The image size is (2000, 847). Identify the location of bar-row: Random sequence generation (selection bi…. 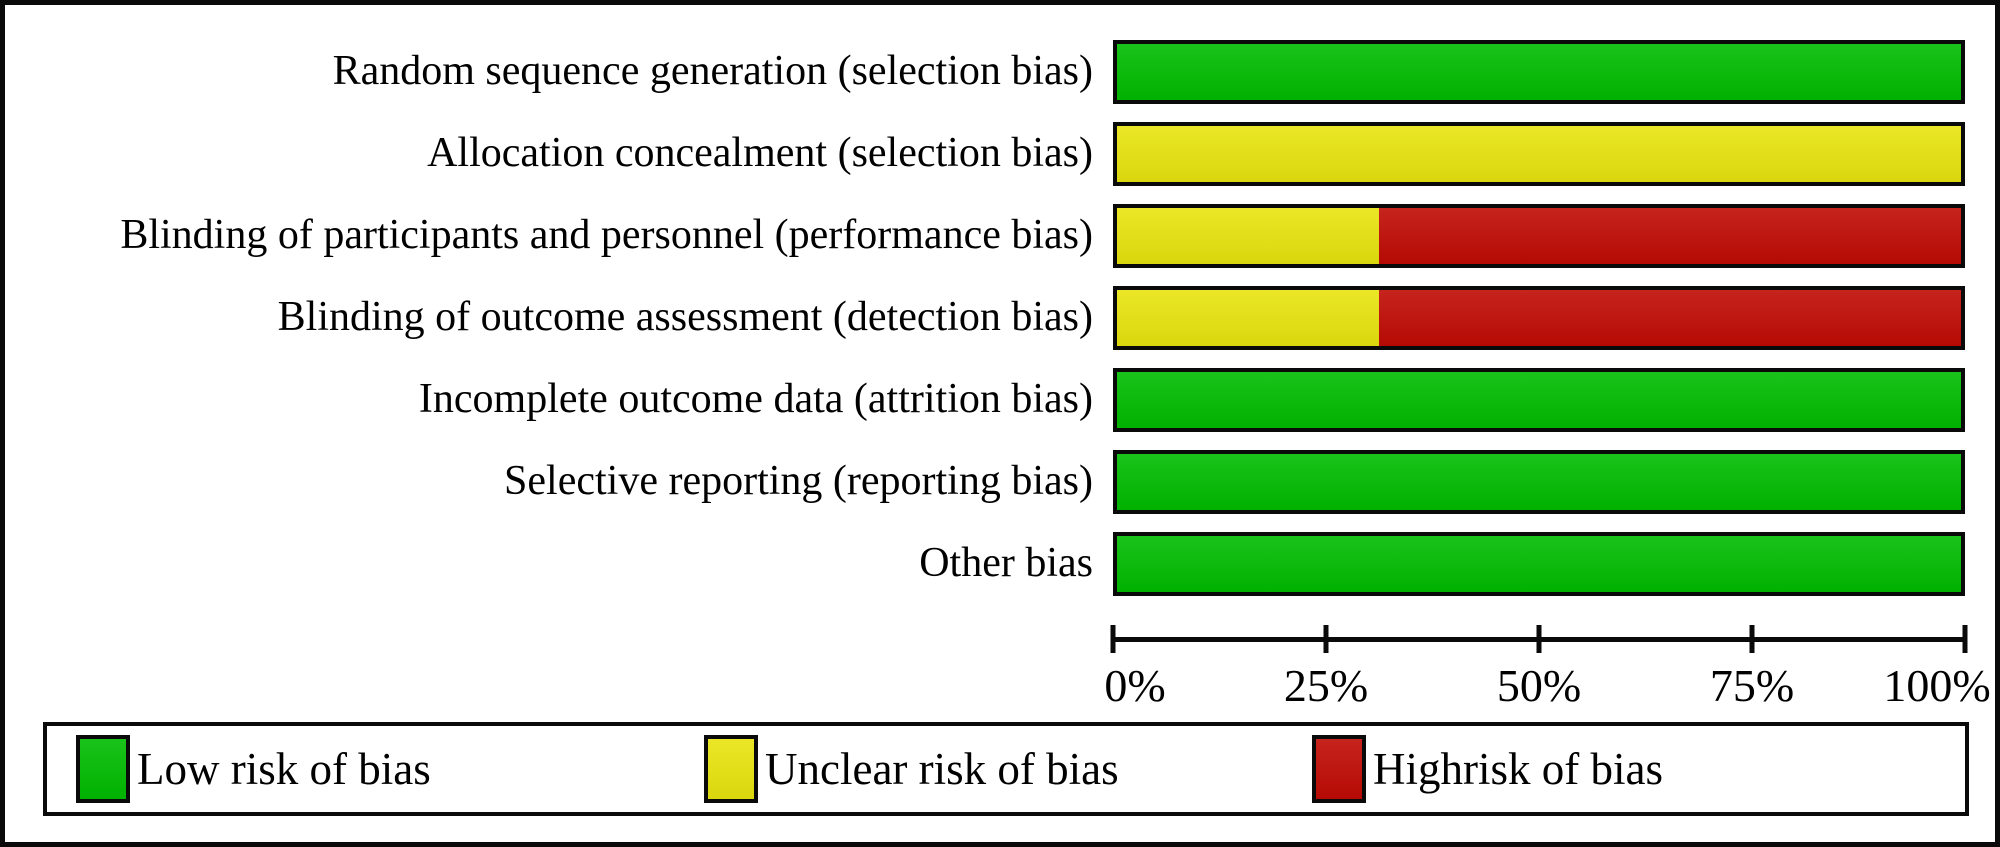
(1000, 72).